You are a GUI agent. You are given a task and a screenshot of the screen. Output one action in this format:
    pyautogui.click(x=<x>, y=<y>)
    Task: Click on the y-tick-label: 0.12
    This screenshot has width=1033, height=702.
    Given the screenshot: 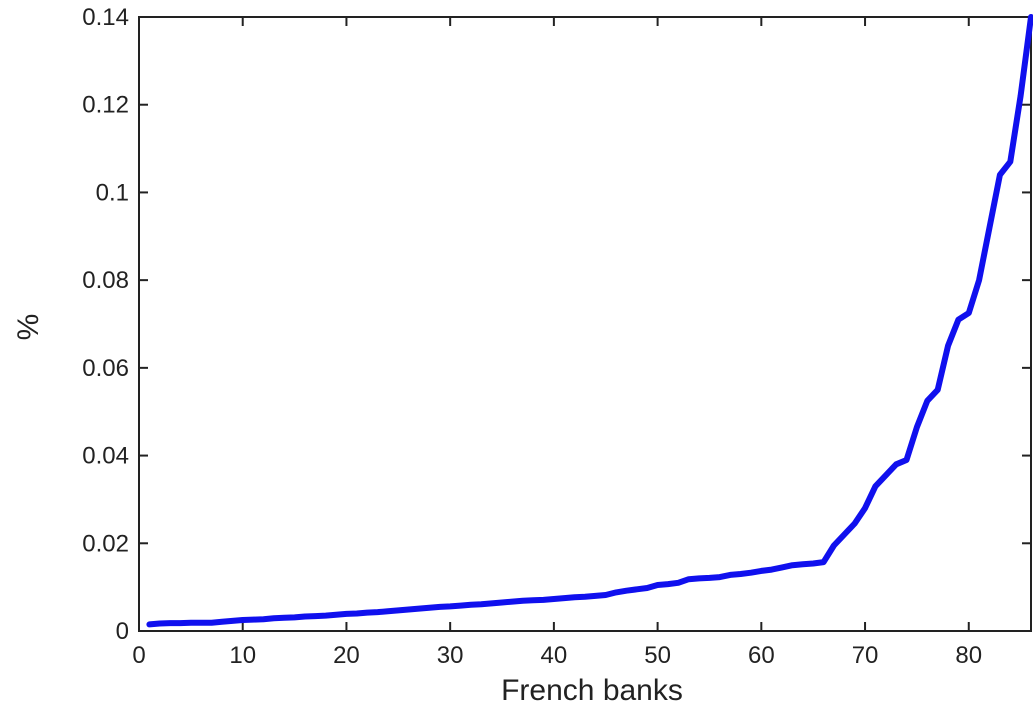 What is the action you would take?
    pyautogui.click(x=105, y=105)
    